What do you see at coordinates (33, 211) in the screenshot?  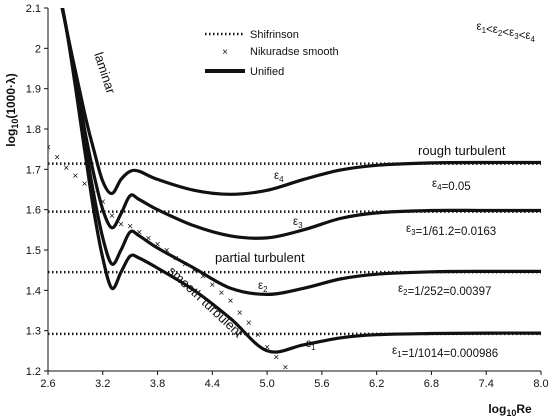 I see `y-tick-label: 1.6` at bounding box center [33, 211].